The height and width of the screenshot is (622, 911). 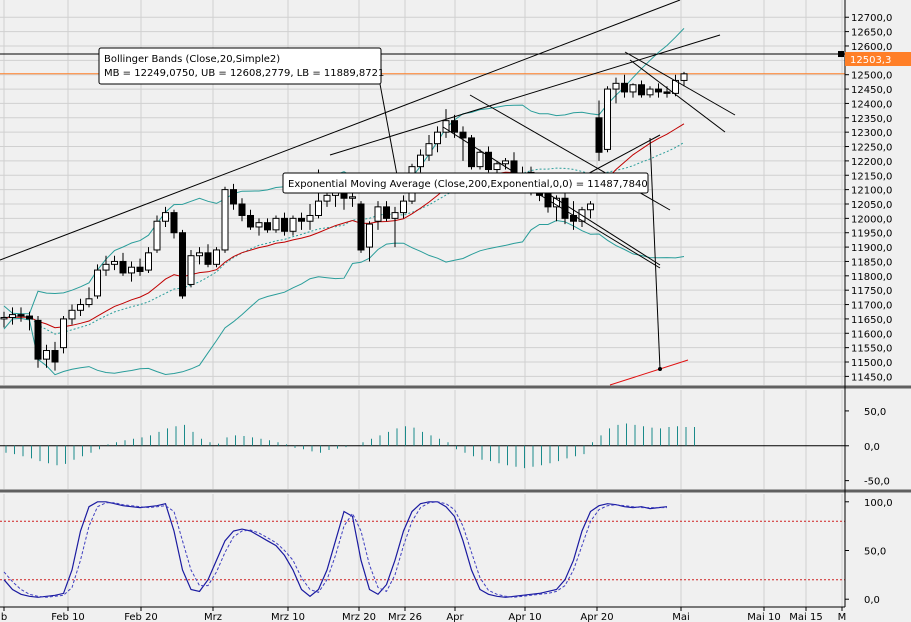 I want to click on price-tick-label: 12500,0, so click(x=871, y=76).